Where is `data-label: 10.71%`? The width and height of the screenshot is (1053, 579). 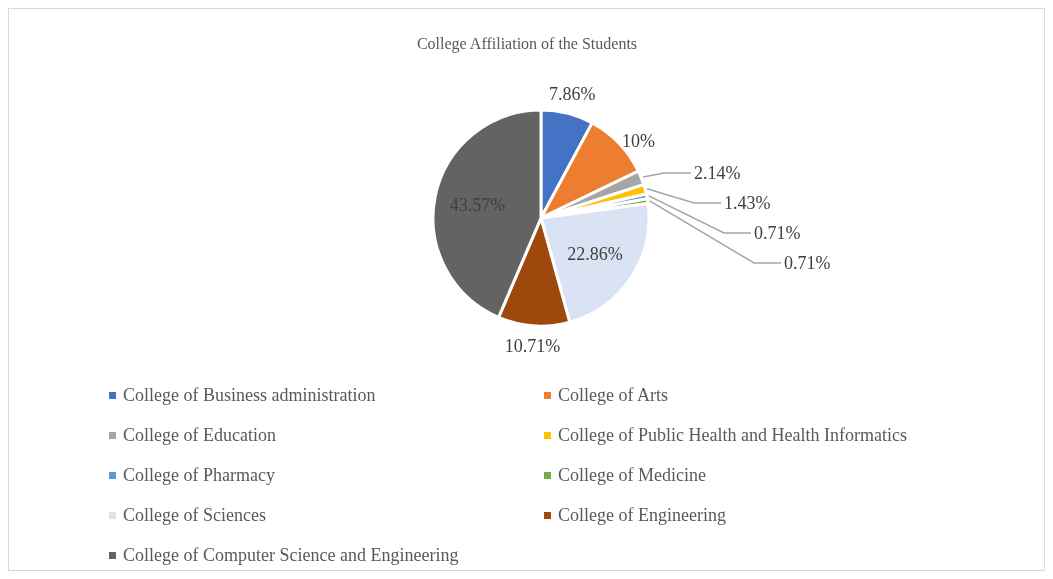
data-label: 10.71% is located at coordinates (532, 345).